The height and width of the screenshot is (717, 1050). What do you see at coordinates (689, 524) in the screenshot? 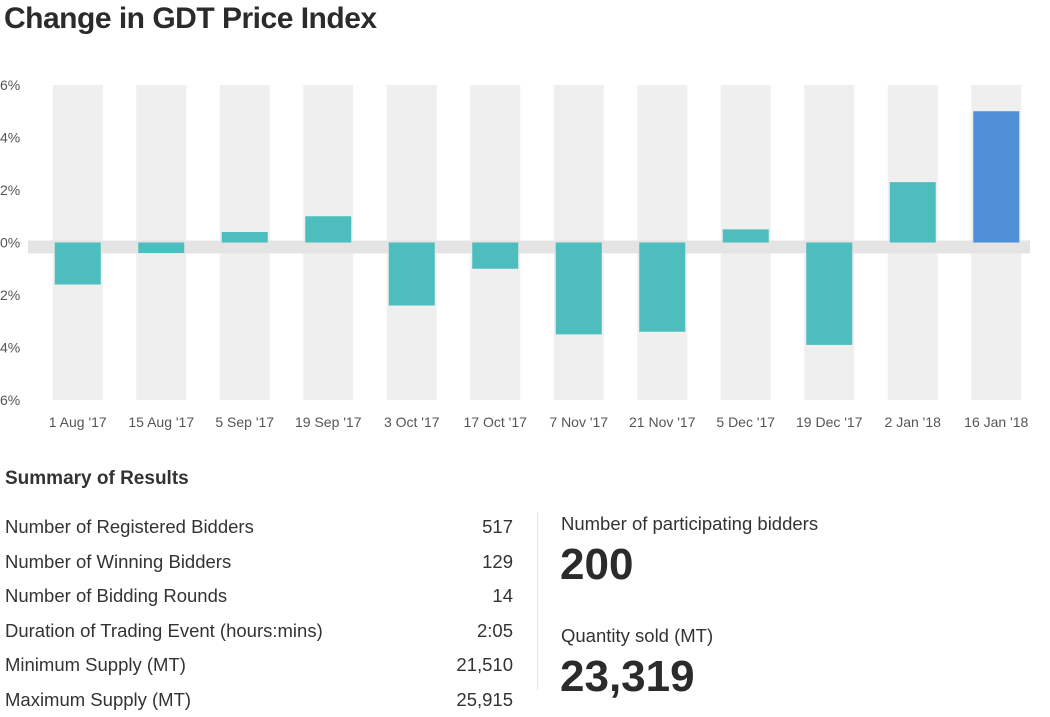
I see `participating-bidders-label: Number of participating bidders` at bounding box center [689, 524].